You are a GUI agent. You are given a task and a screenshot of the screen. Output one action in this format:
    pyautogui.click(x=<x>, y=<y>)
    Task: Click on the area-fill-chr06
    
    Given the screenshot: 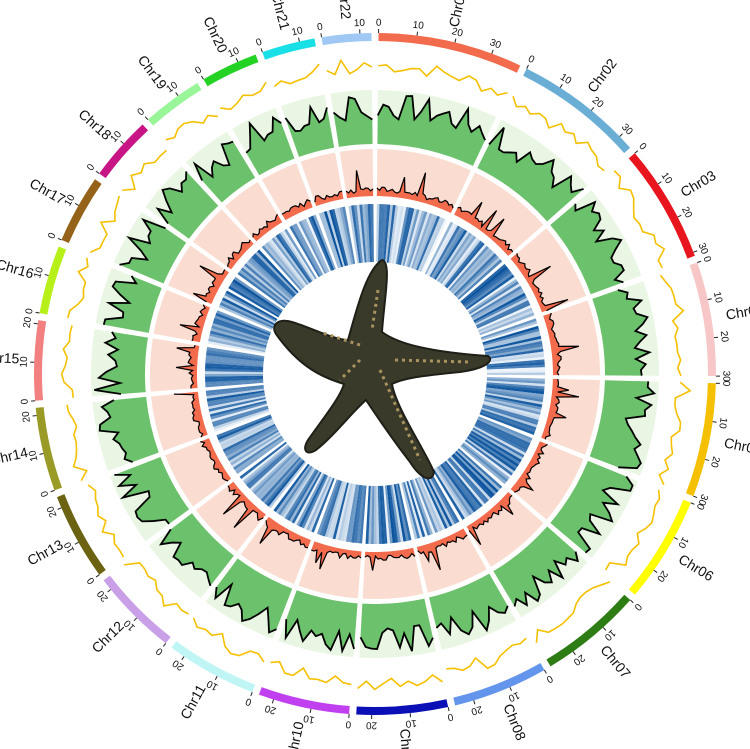 What is the action you would take?
    pyautogui.click(x=591, y=506)
    